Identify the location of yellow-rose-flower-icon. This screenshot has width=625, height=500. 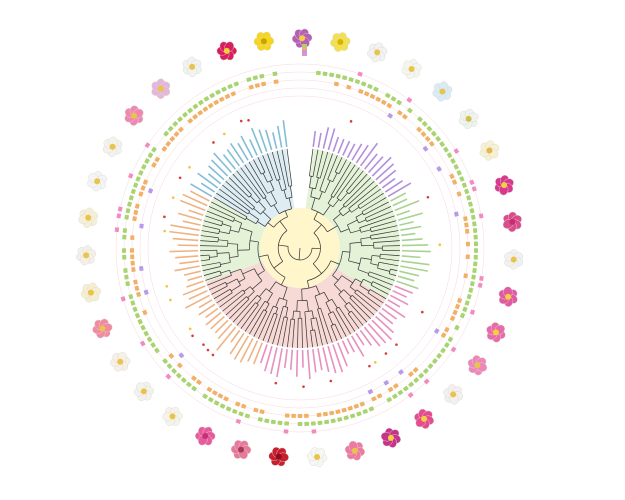
(264, 41).